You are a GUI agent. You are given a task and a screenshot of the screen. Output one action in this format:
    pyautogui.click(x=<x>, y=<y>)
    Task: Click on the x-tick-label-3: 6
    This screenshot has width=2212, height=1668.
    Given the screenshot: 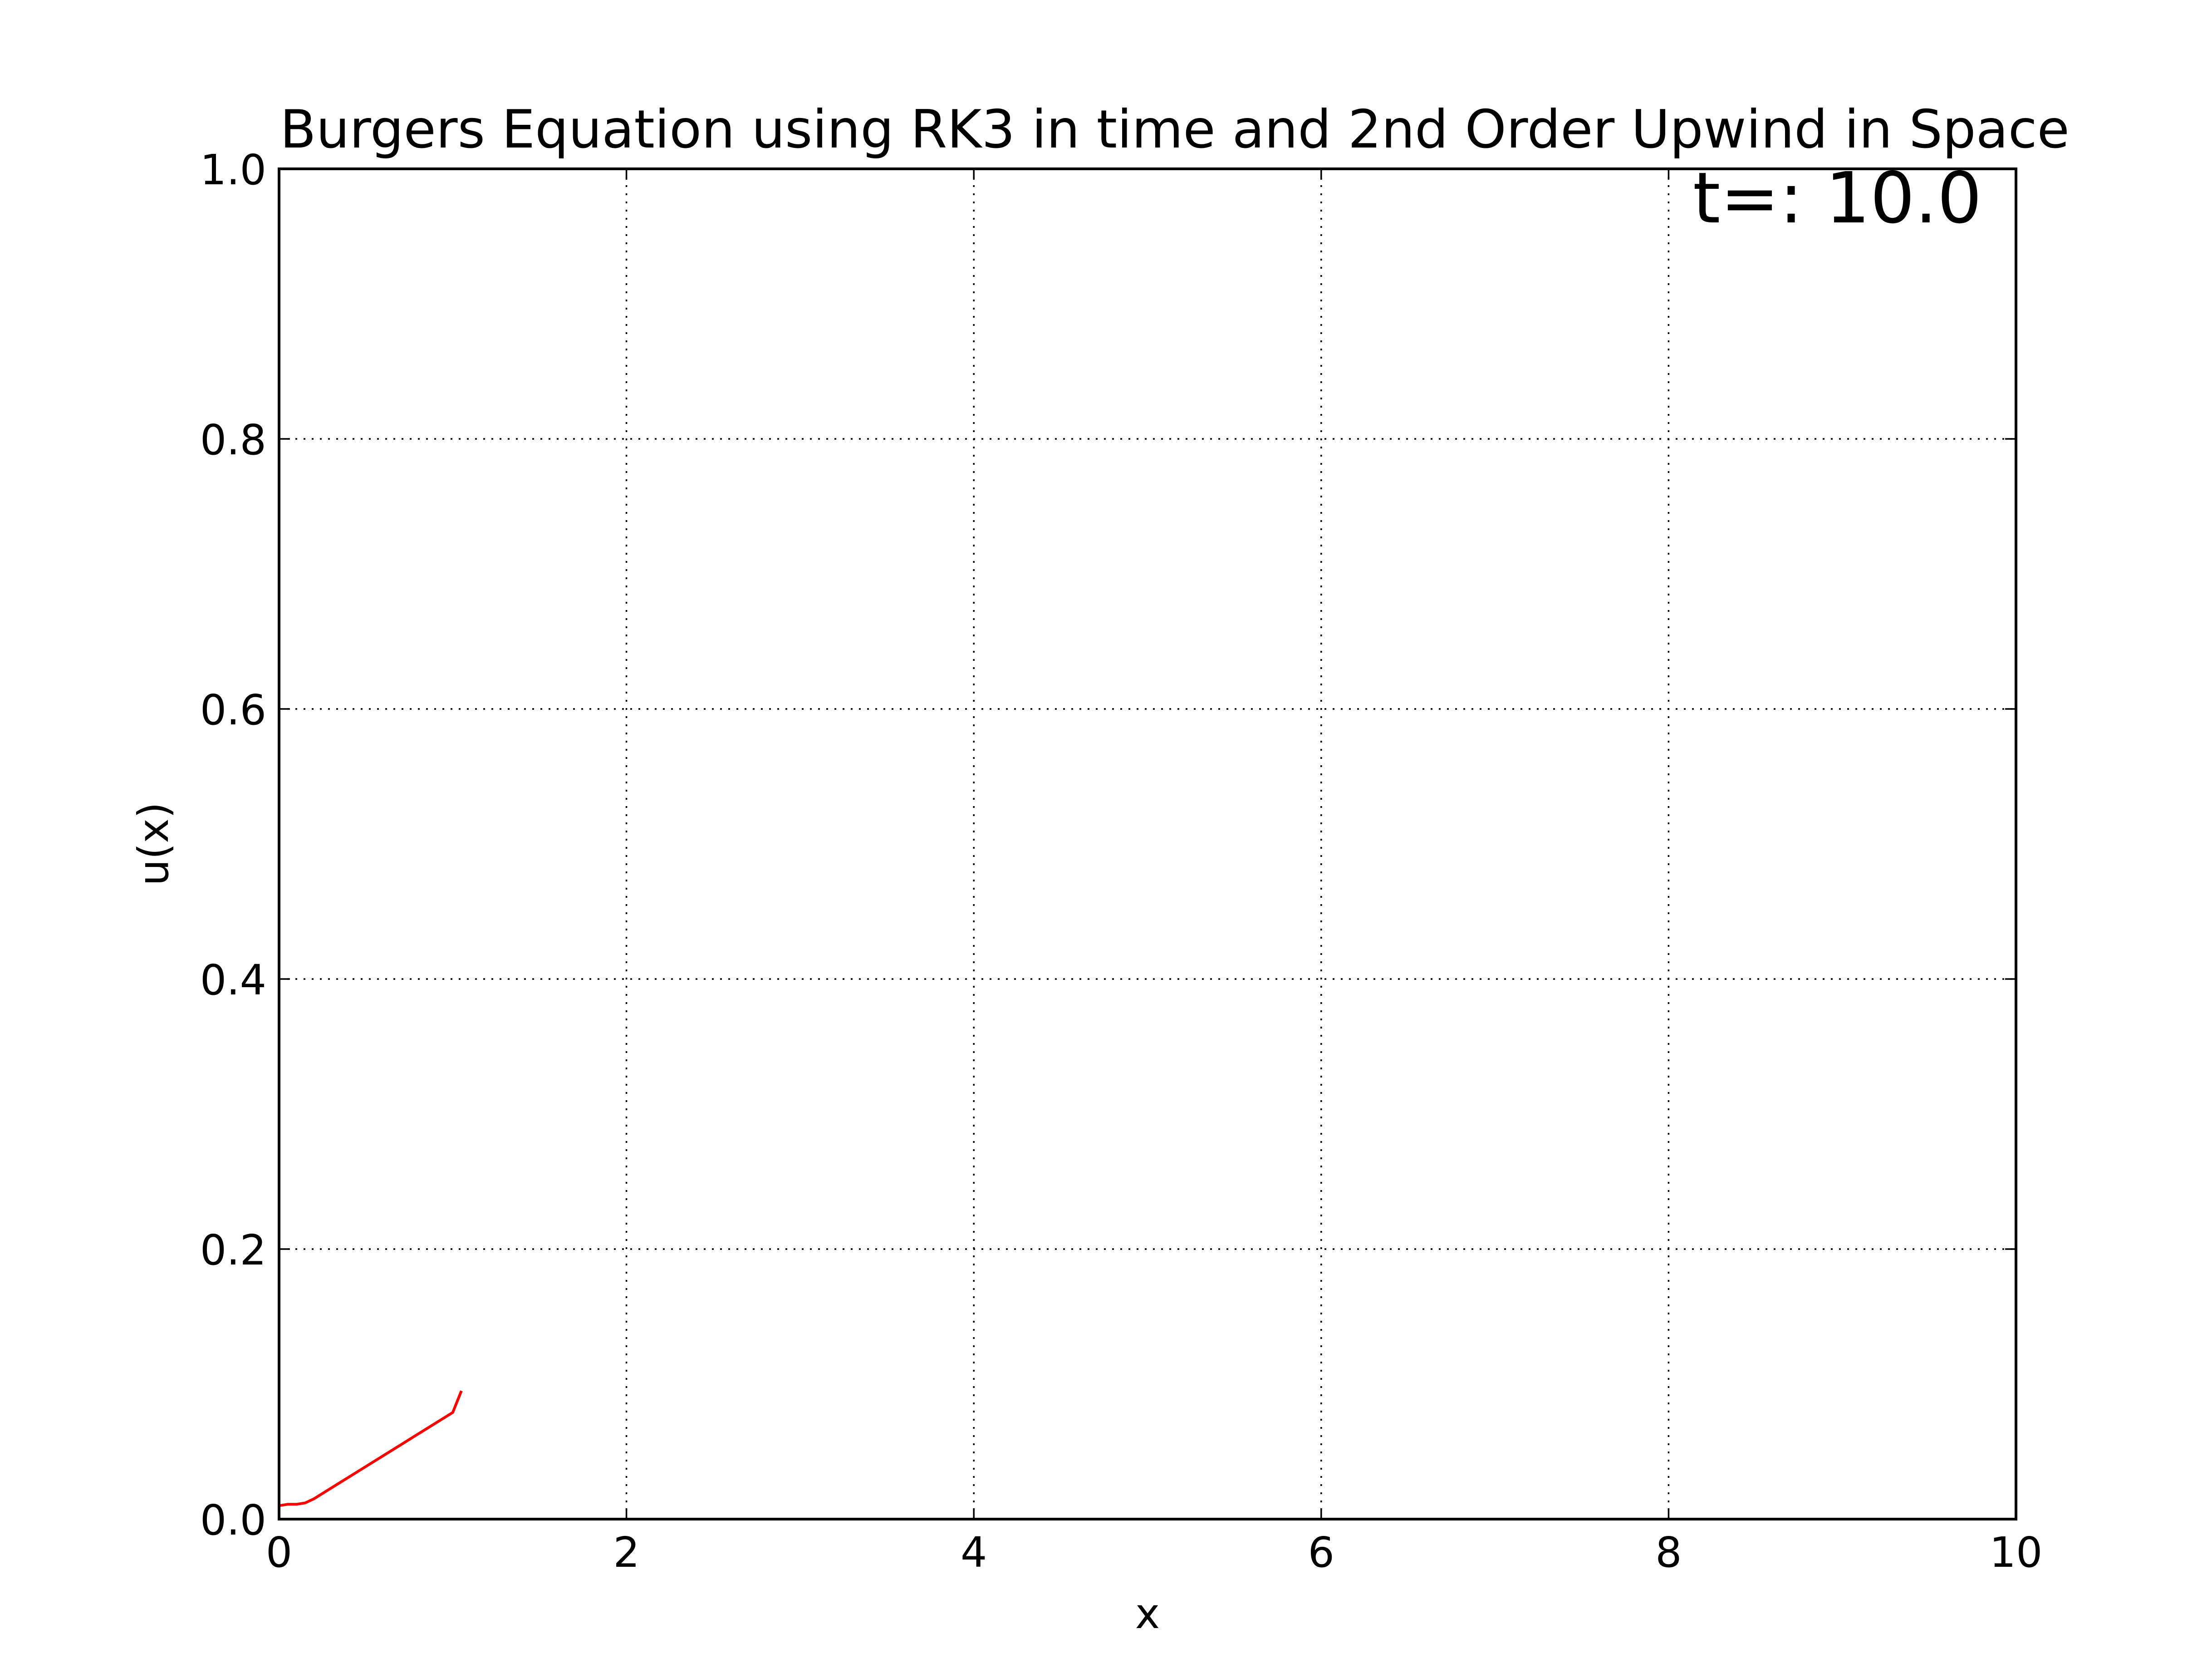 What is the action you would take?
    pyautogui.click(x=1321, y=1552)
    